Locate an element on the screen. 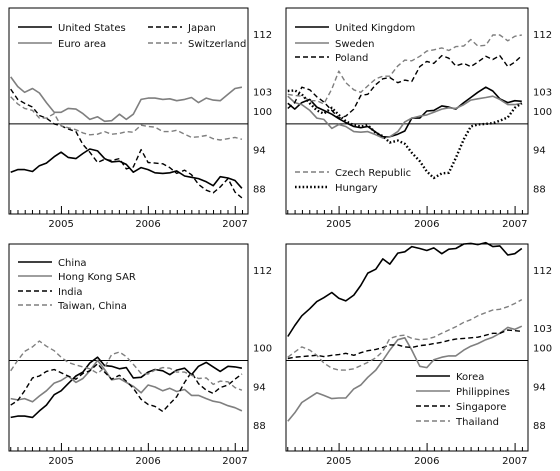  legend-label: Philippines is located at coordinates (483, 392).